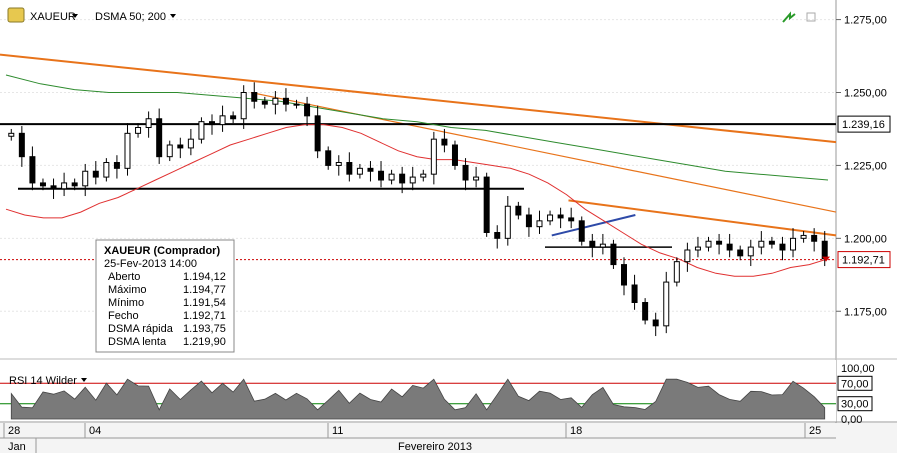 The image size is (897, 453). What do you see at coordinates (789, 17) in the screenshot?
I see `trend-up-icon` at bounding box center [789, 17].